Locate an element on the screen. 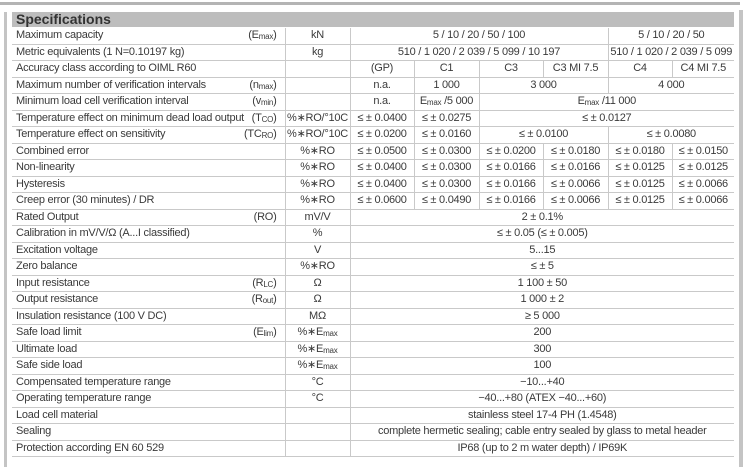 This screenshot has height=467, width=748. frame-left-border is located at coordinates (5, 239).